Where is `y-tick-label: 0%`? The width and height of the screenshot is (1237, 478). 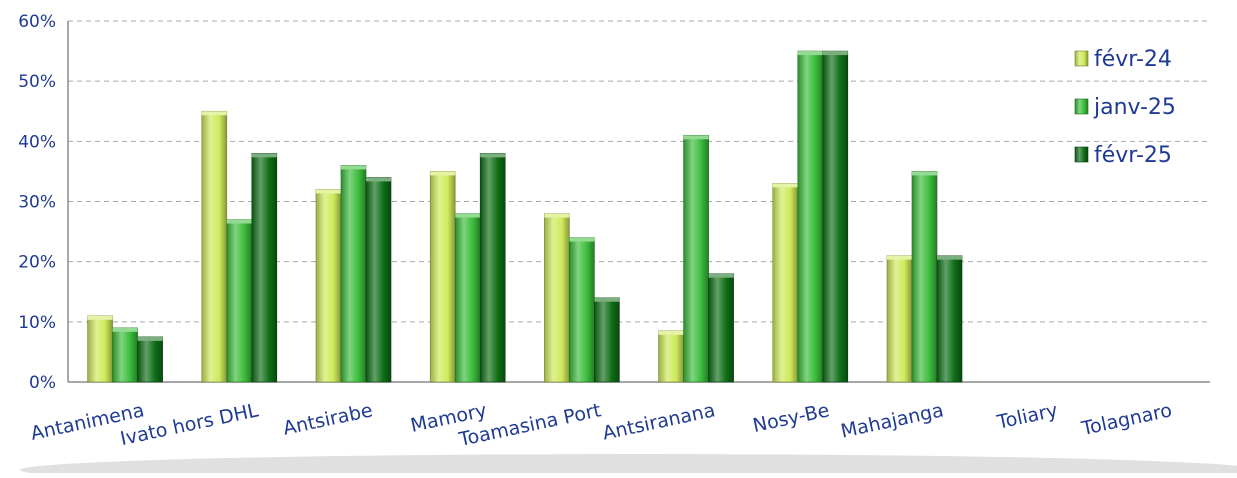 y-tick-label: 0% is located at coordinates (42, 383).